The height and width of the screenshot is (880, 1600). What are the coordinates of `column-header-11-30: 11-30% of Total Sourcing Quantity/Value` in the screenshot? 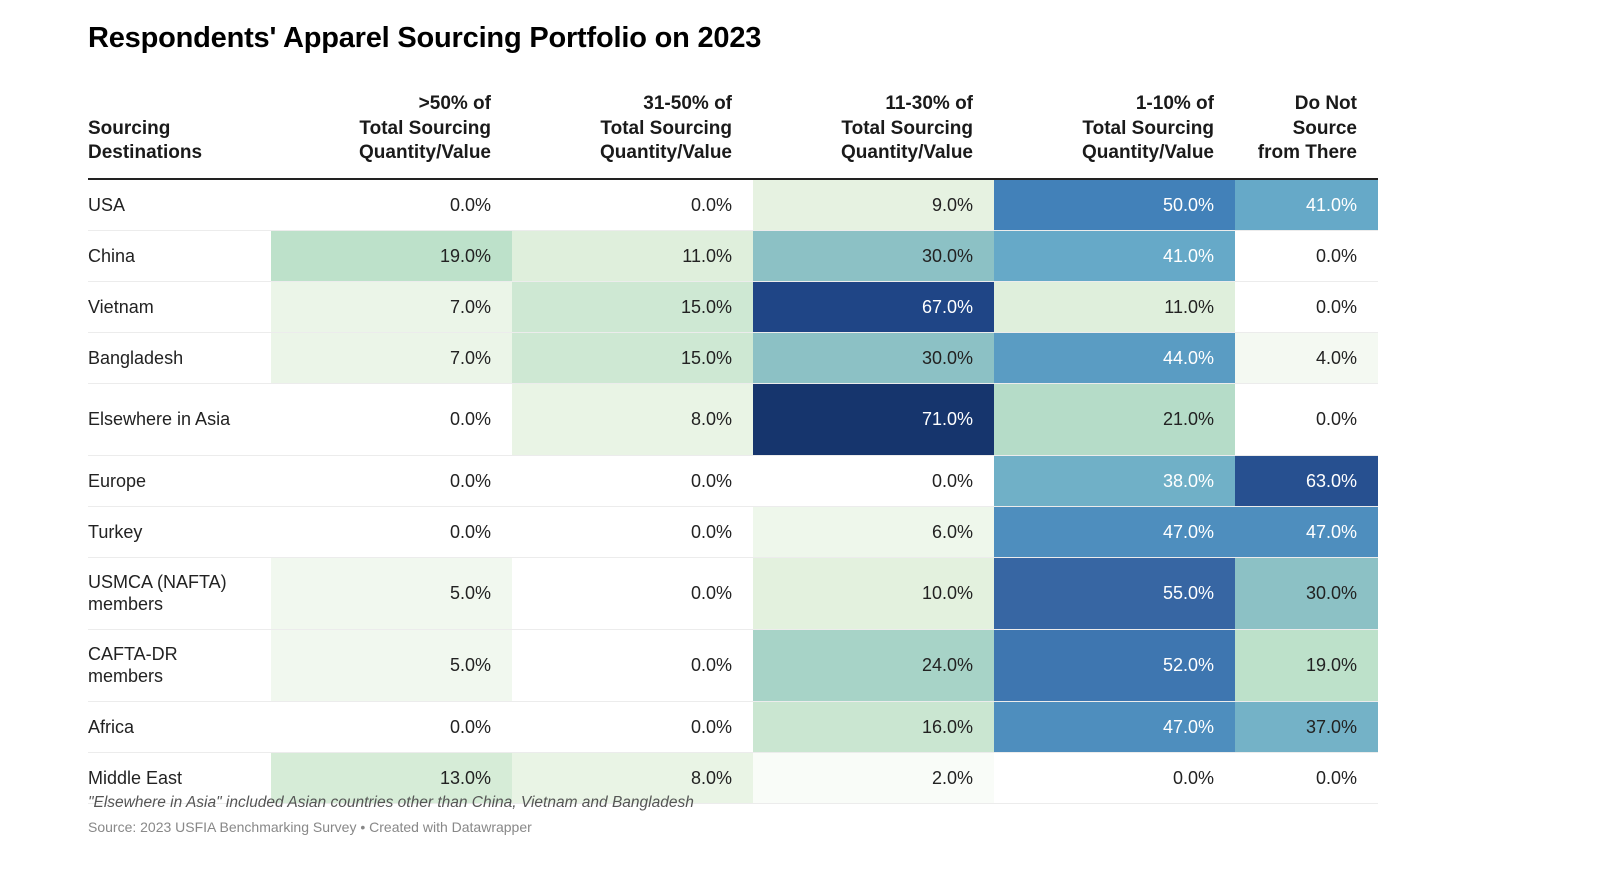 It's located at (873, 136).